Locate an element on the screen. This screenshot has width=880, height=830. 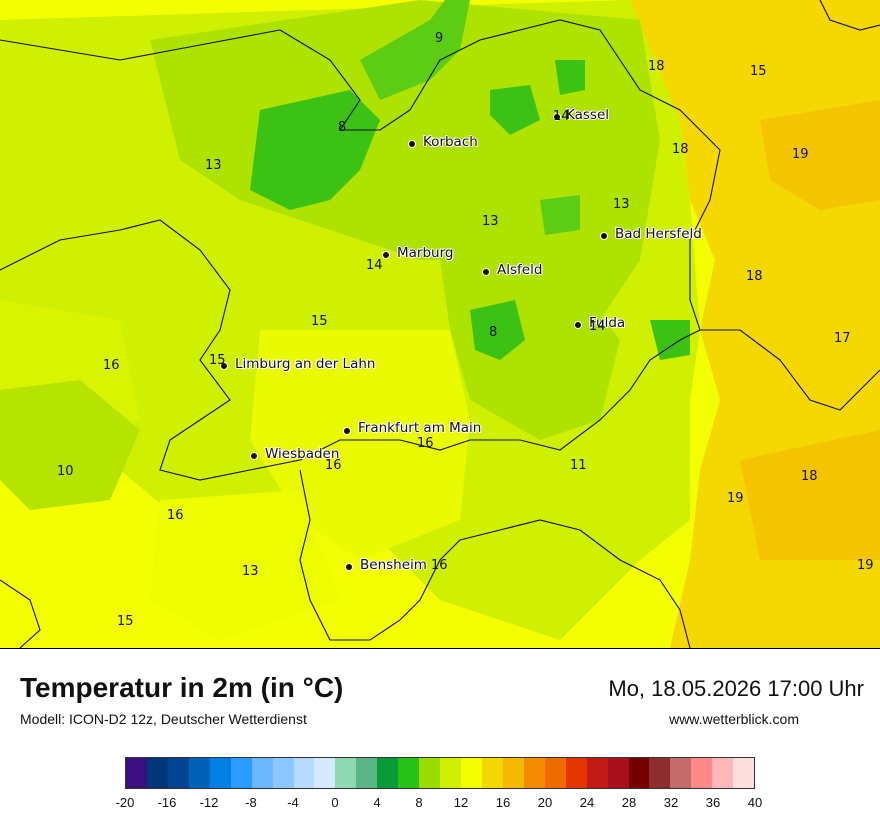
legend-tick-label: 40 is located at coordinates (755, 802).